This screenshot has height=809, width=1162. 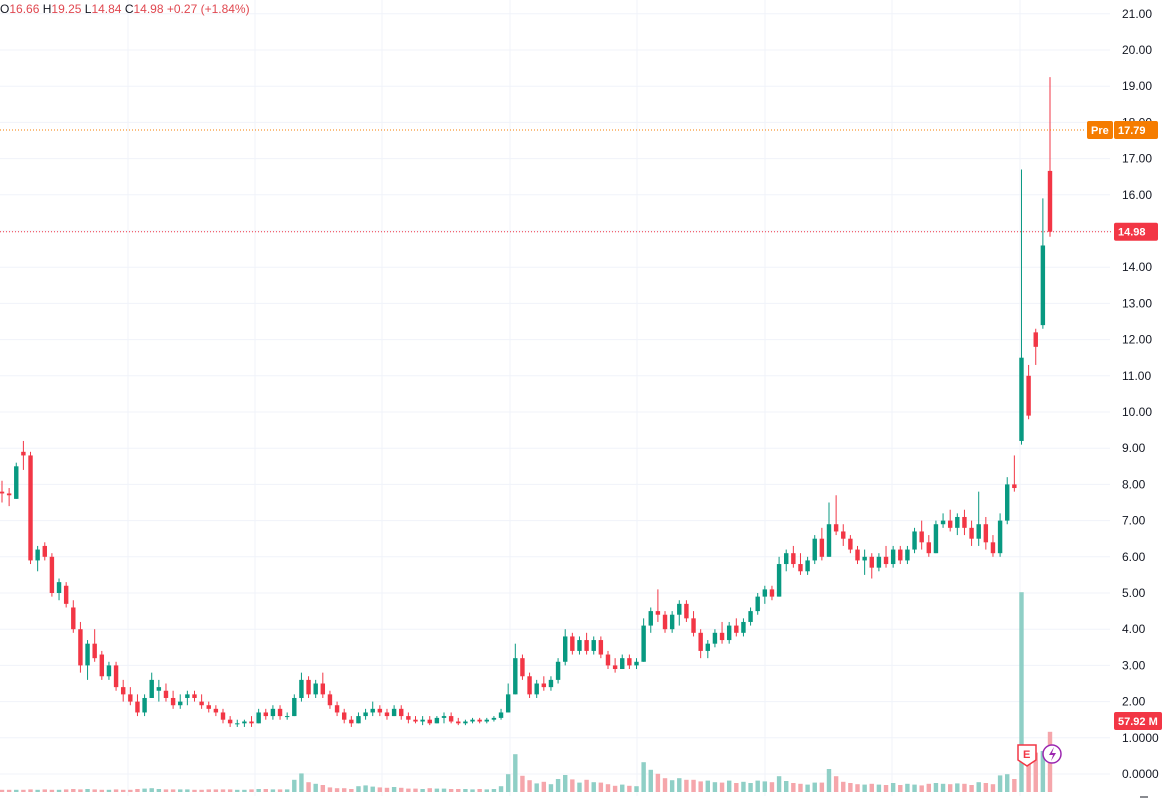 I want to click on price-tick-label: 9.00, so click(x=1134, y=448).